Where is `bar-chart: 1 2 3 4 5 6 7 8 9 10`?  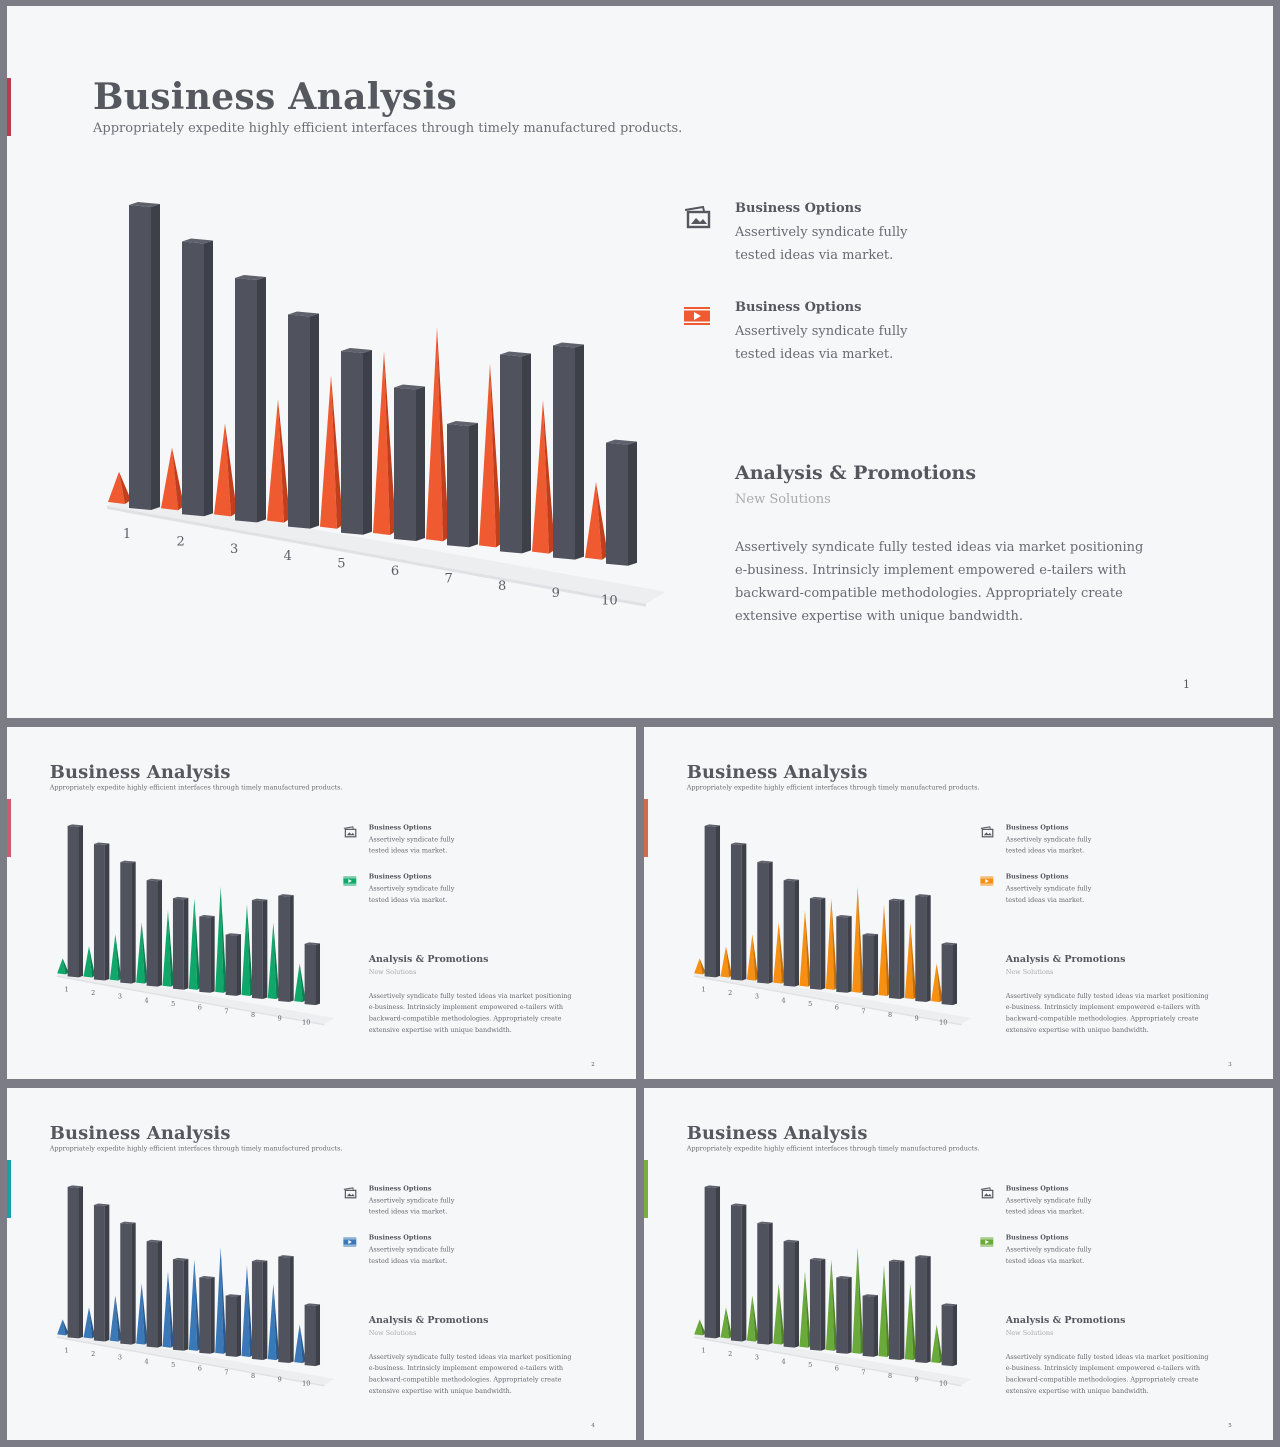
bar-chart: 1 2 3 4 5 6 7 8 9 10 is located at coordinates (195, 925).